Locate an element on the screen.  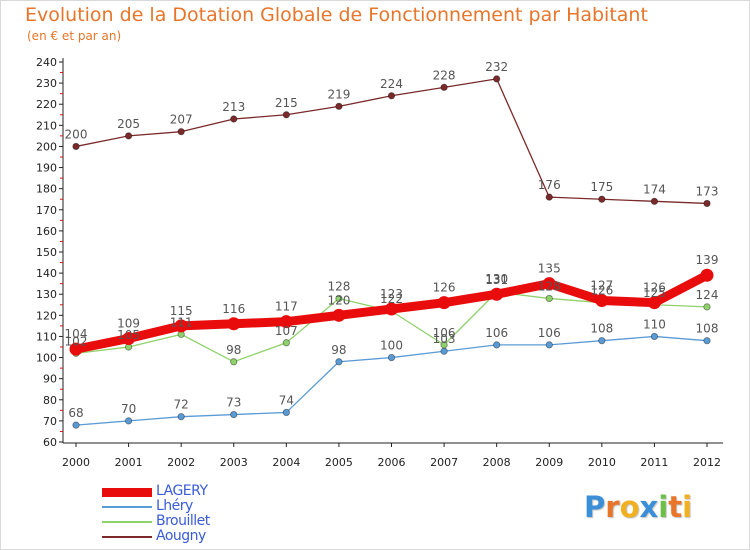
data-label-aougny: 175 is located at coordinates (601, 187).